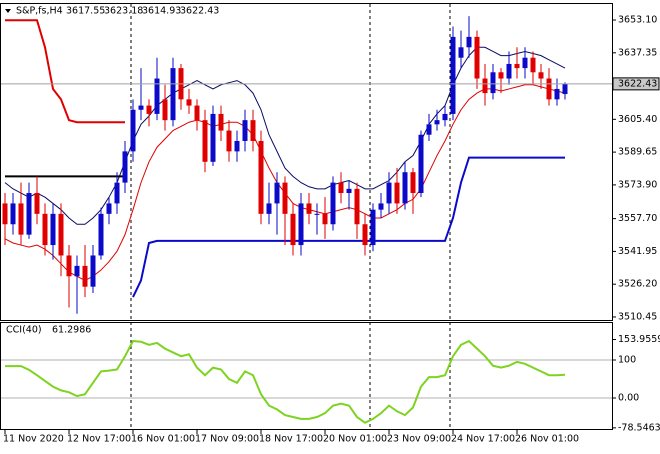 The height and width of the screenshot is (454, 660). What do you see at coordinates (24, 330) in the screenshot?
I see `cci-title: CCI(40)` at bounding box center [24, 330].